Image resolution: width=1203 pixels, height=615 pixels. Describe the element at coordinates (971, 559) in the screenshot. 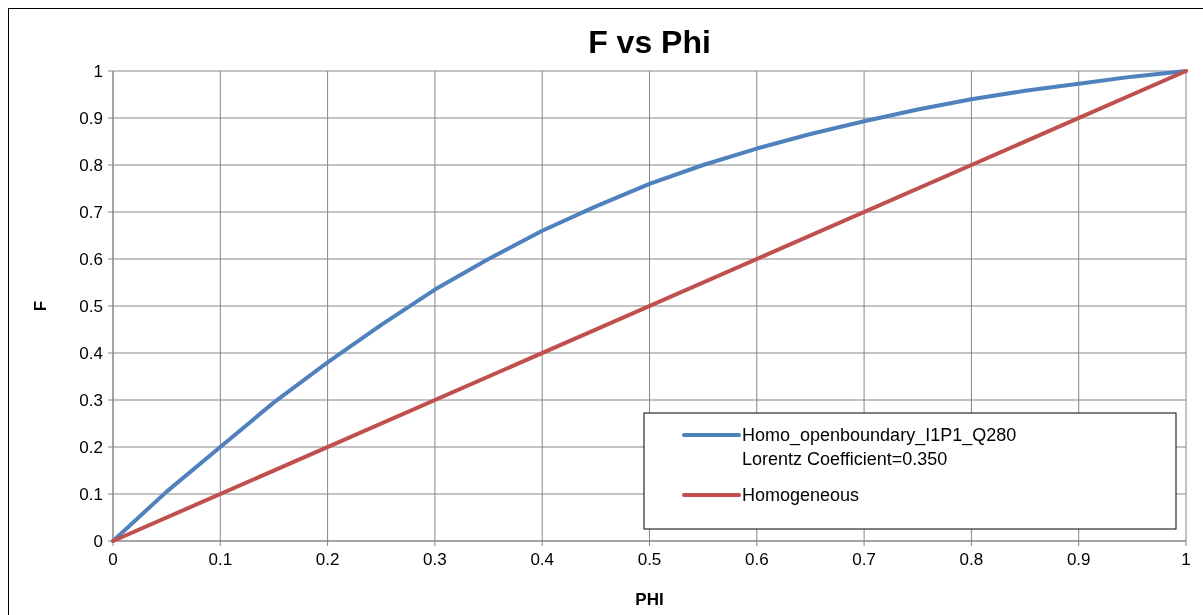

I see `x-tick-label: 0.8` at that location.